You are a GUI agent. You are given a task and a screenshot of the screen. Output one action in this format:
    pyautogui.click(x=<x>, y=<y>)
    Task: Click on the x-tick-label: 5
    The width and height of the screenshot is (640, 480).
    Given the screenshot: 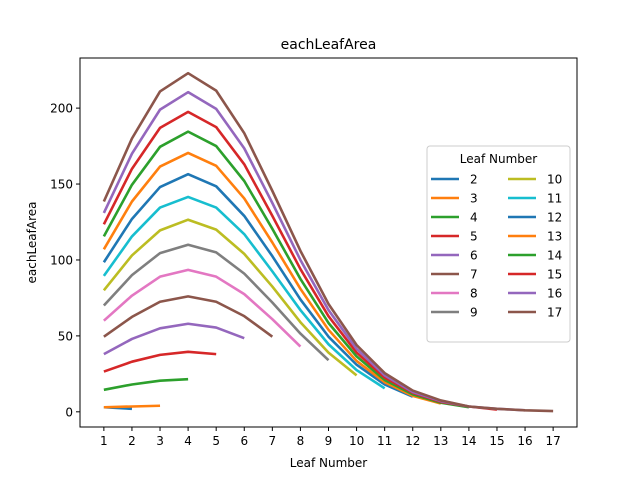 What is the action you would take?
    pyautogui.click(x=216, y=441)
    